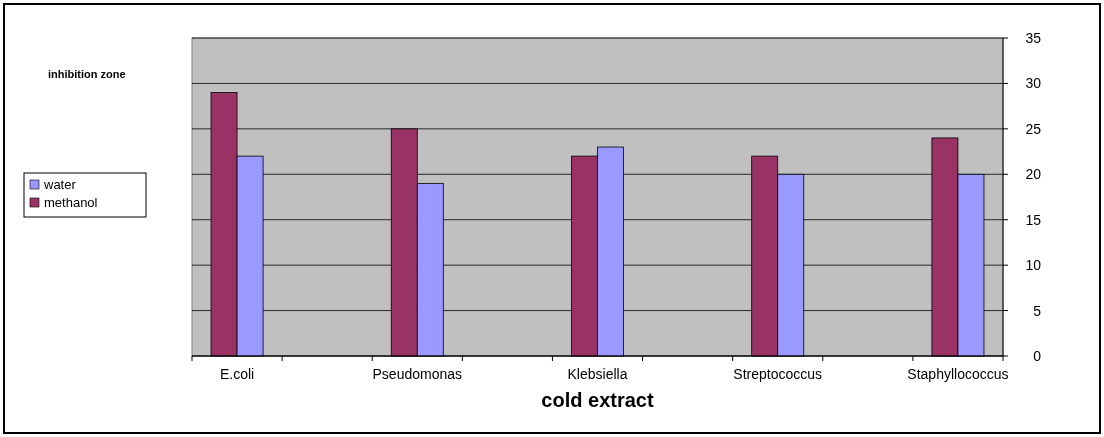 This screenshot has height=437, width=1104. I want to click on x-tick-label: Klebsiella, so click(597, 374).